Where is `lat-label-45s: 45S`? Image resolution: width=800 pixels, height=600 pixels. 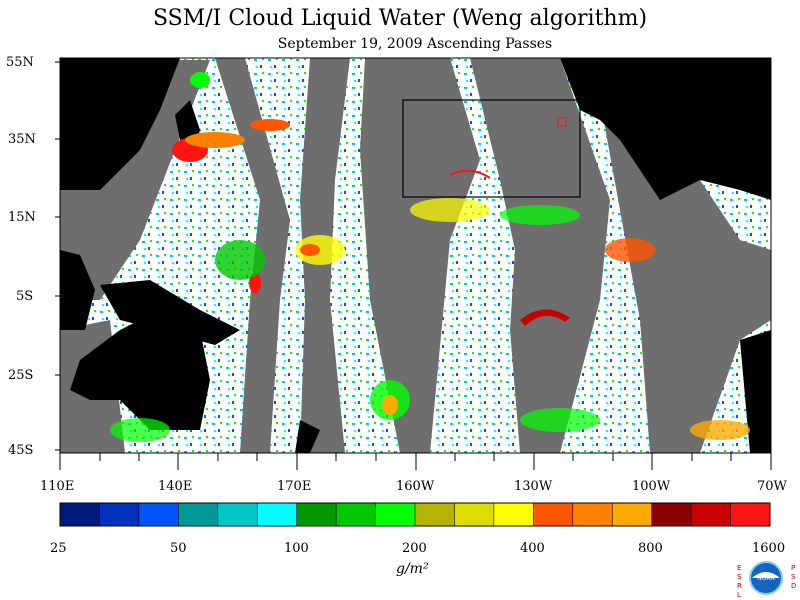 lat-label-45s: 45S is located at coordinates (21, 450).